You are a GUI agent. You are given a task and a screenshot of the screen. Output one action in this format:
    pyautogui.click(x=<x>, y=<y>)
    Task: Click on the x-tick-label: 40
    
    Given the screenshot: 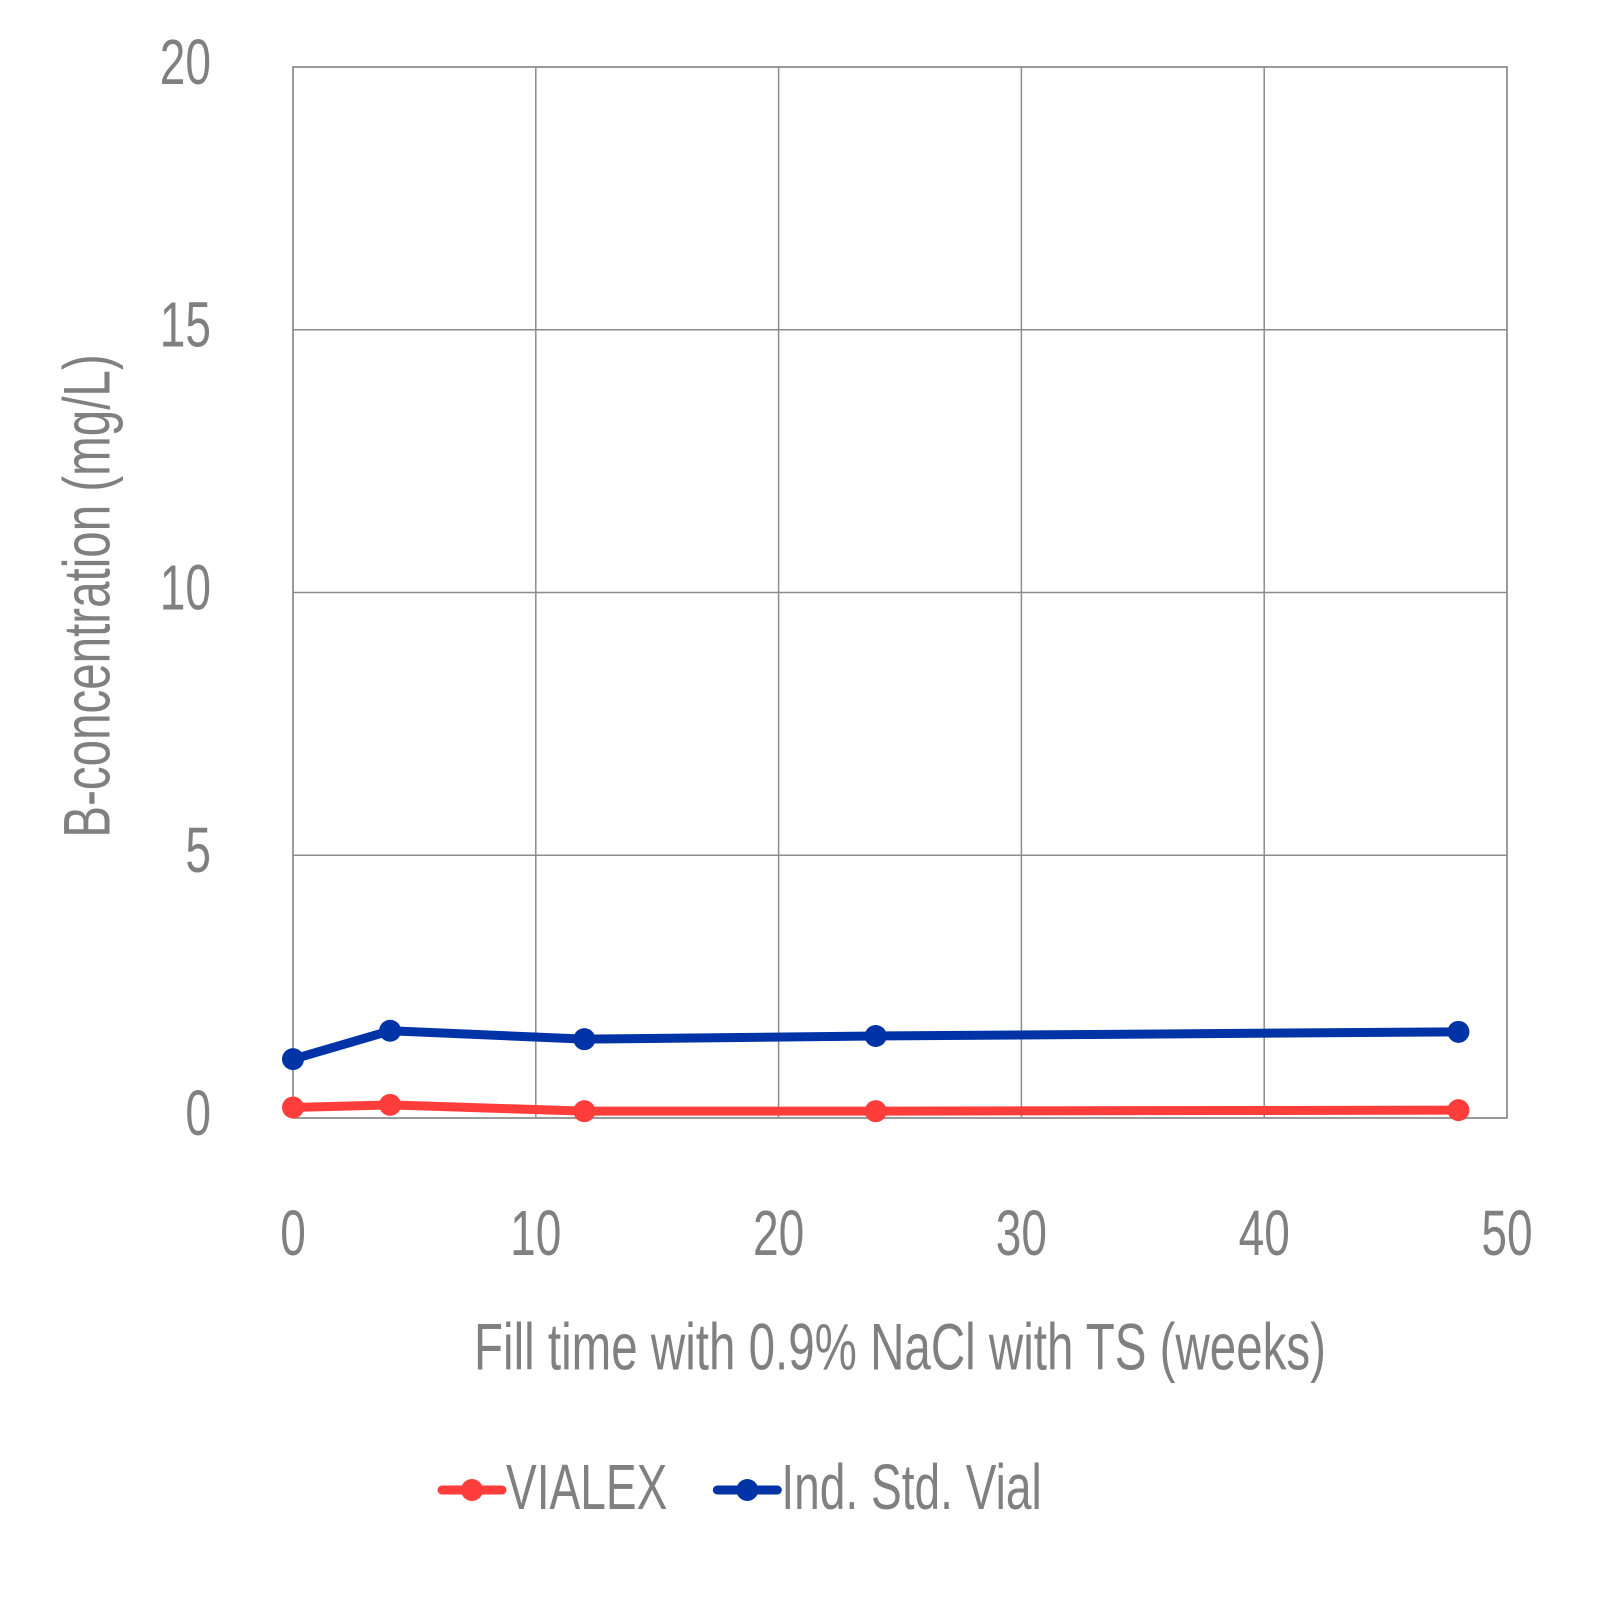 What is the action you would take?
    pyautogui.click(x=1264, y=1233)
    